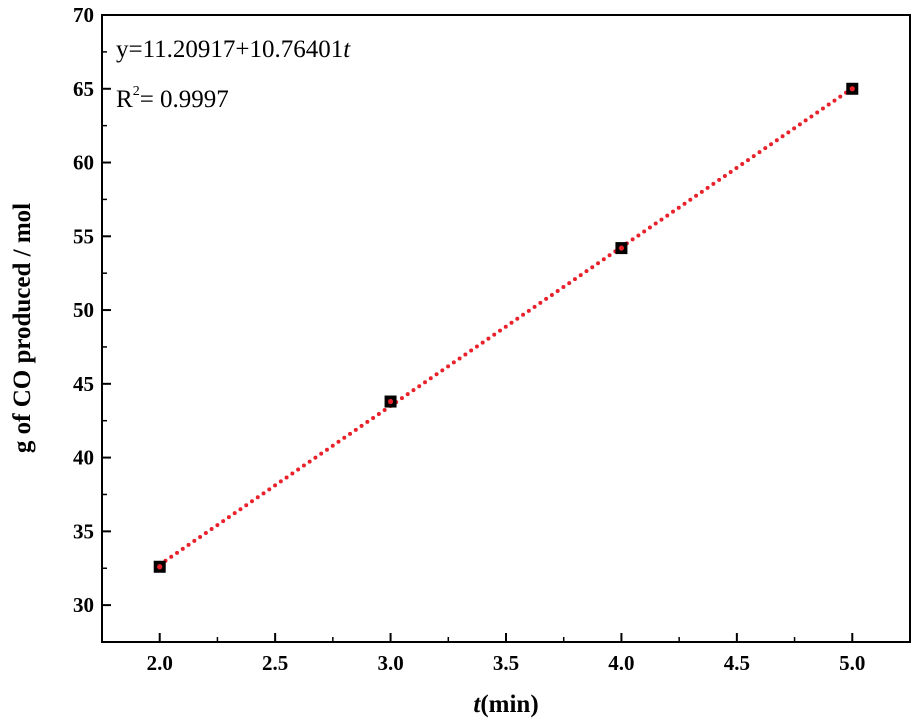  Describe the element at coordinates (390, 663) in the screenshot. I see `x-tick-label: 3.0` at that location.